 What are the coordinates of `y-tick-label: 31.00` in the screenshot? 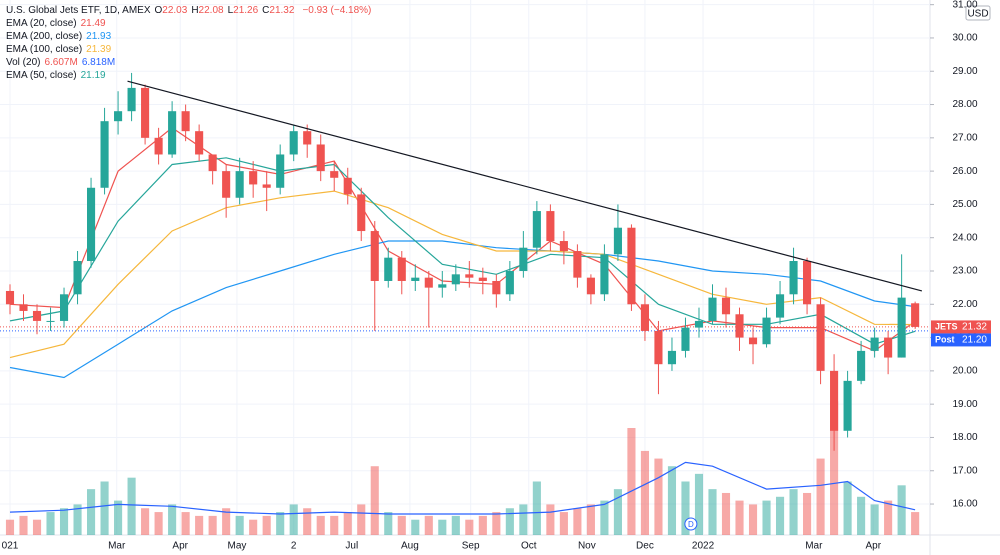 It's located at (964, 5).